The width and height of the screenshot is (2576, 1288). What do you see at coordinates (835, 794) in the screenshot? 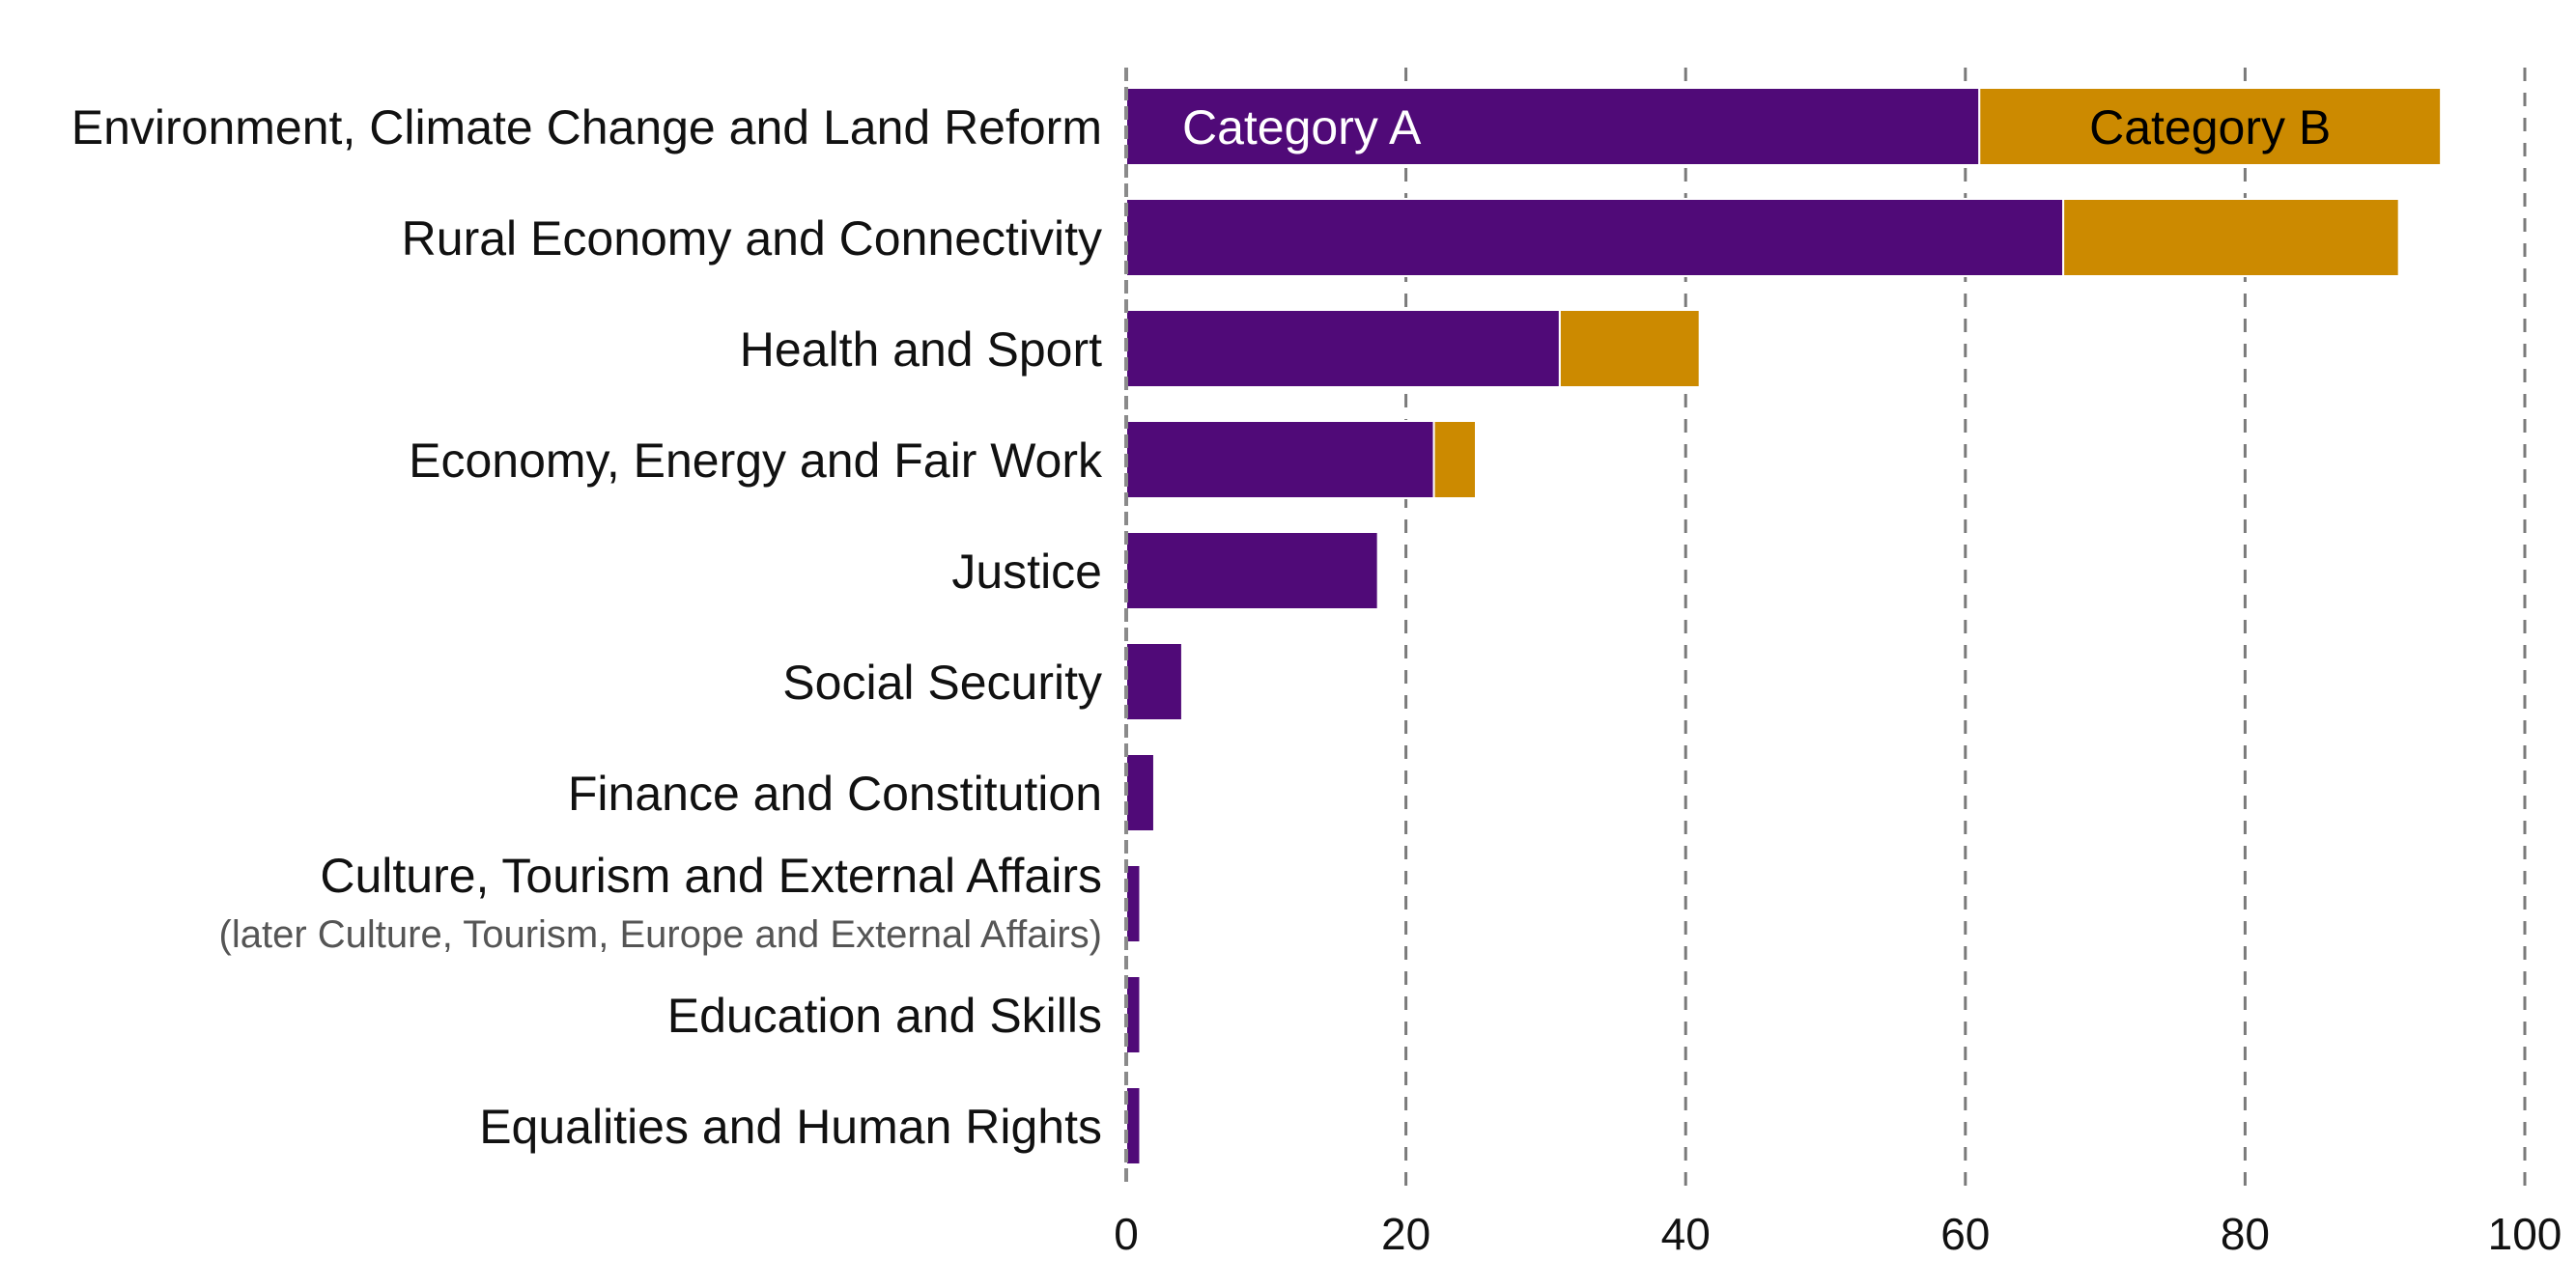
I see `category-label: Finance and Constitution` at bounding box center [835, 794].